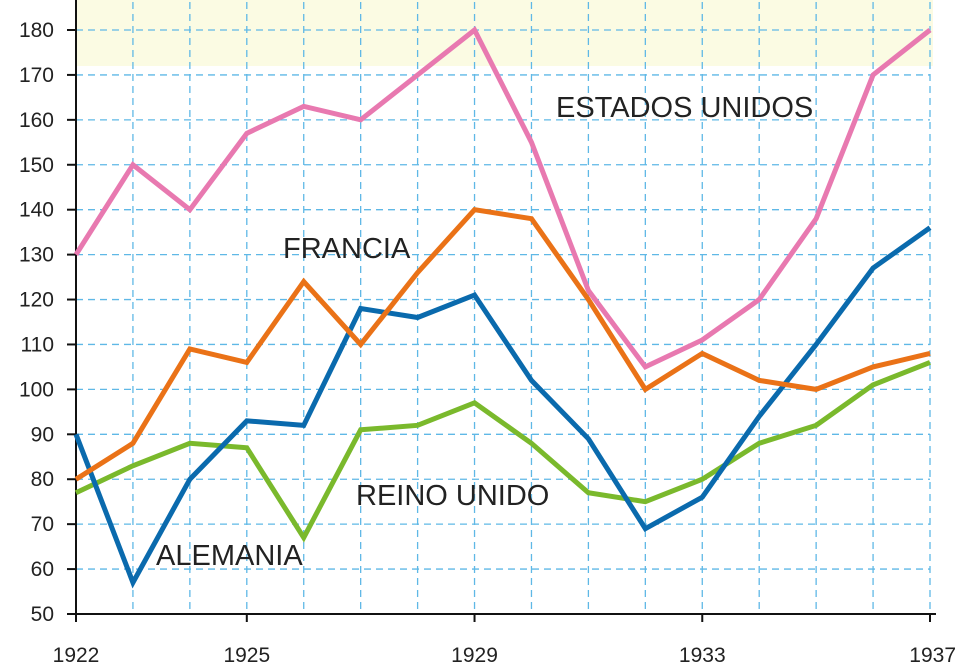  Describe the element at coordinates (42, 569) in the screenshot. I see `y-tick-label: 60` at that location.